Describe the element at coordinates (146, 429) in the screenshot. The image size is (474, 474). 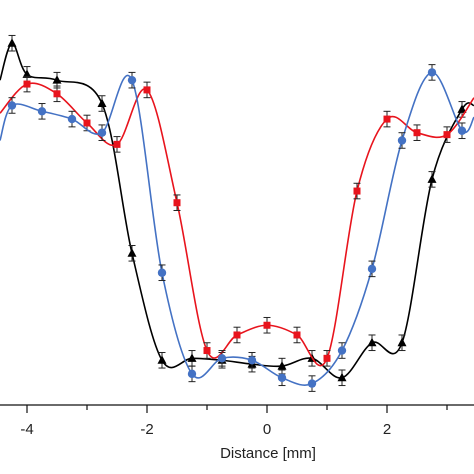
I see `x-tick-label: -2` at that location.